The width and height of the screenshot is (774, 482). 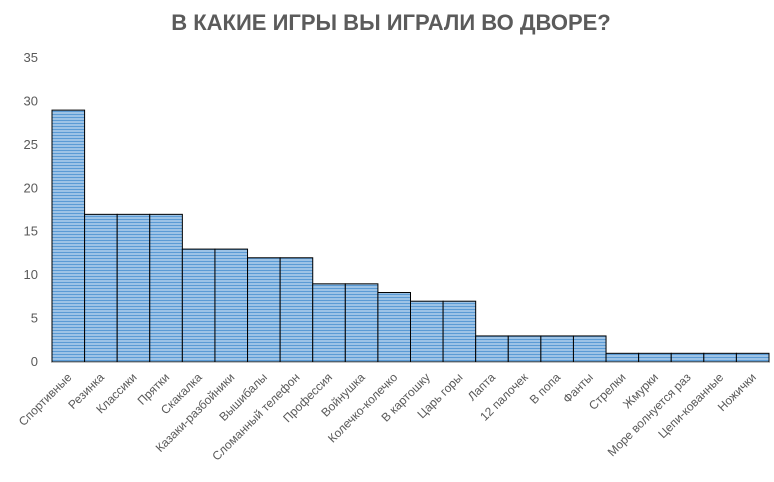 I want to click on x-tick-label: Спортивные, so click(x=45, y=399).